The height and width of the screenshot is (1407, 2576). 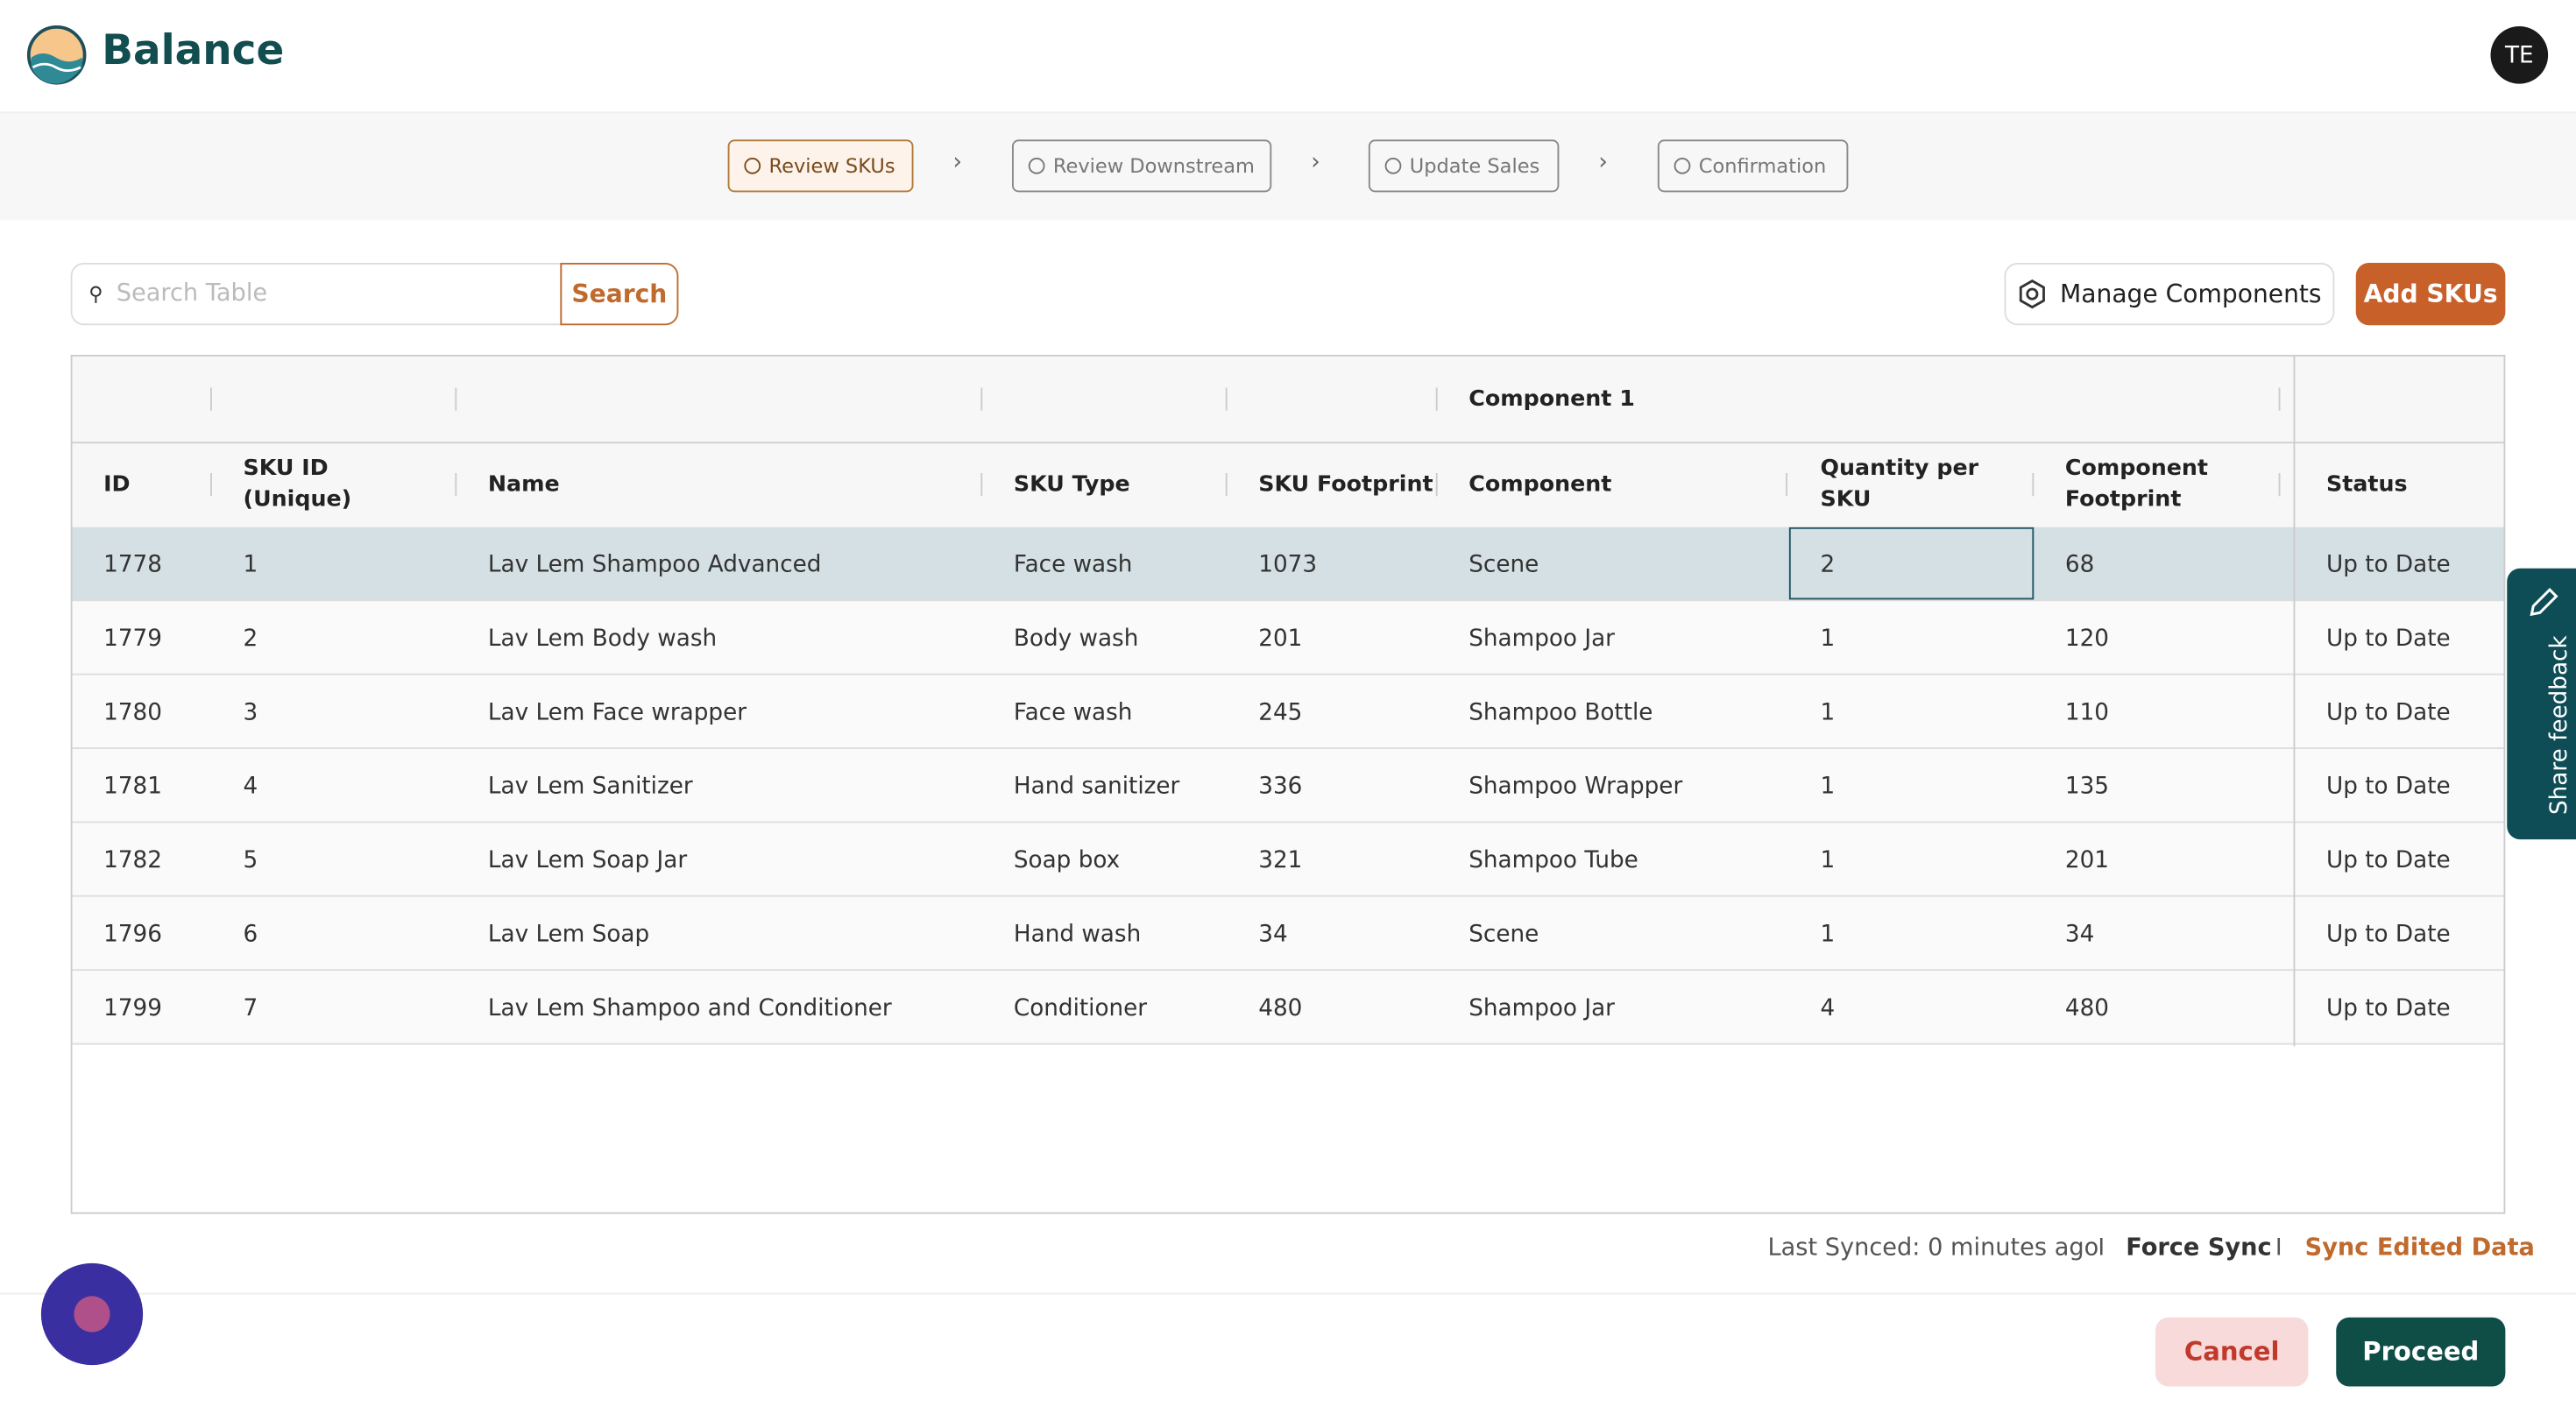 What do you see at coordinates (56, 55) in the screenshot?
I see `logo` at bounding box center [56, 55].